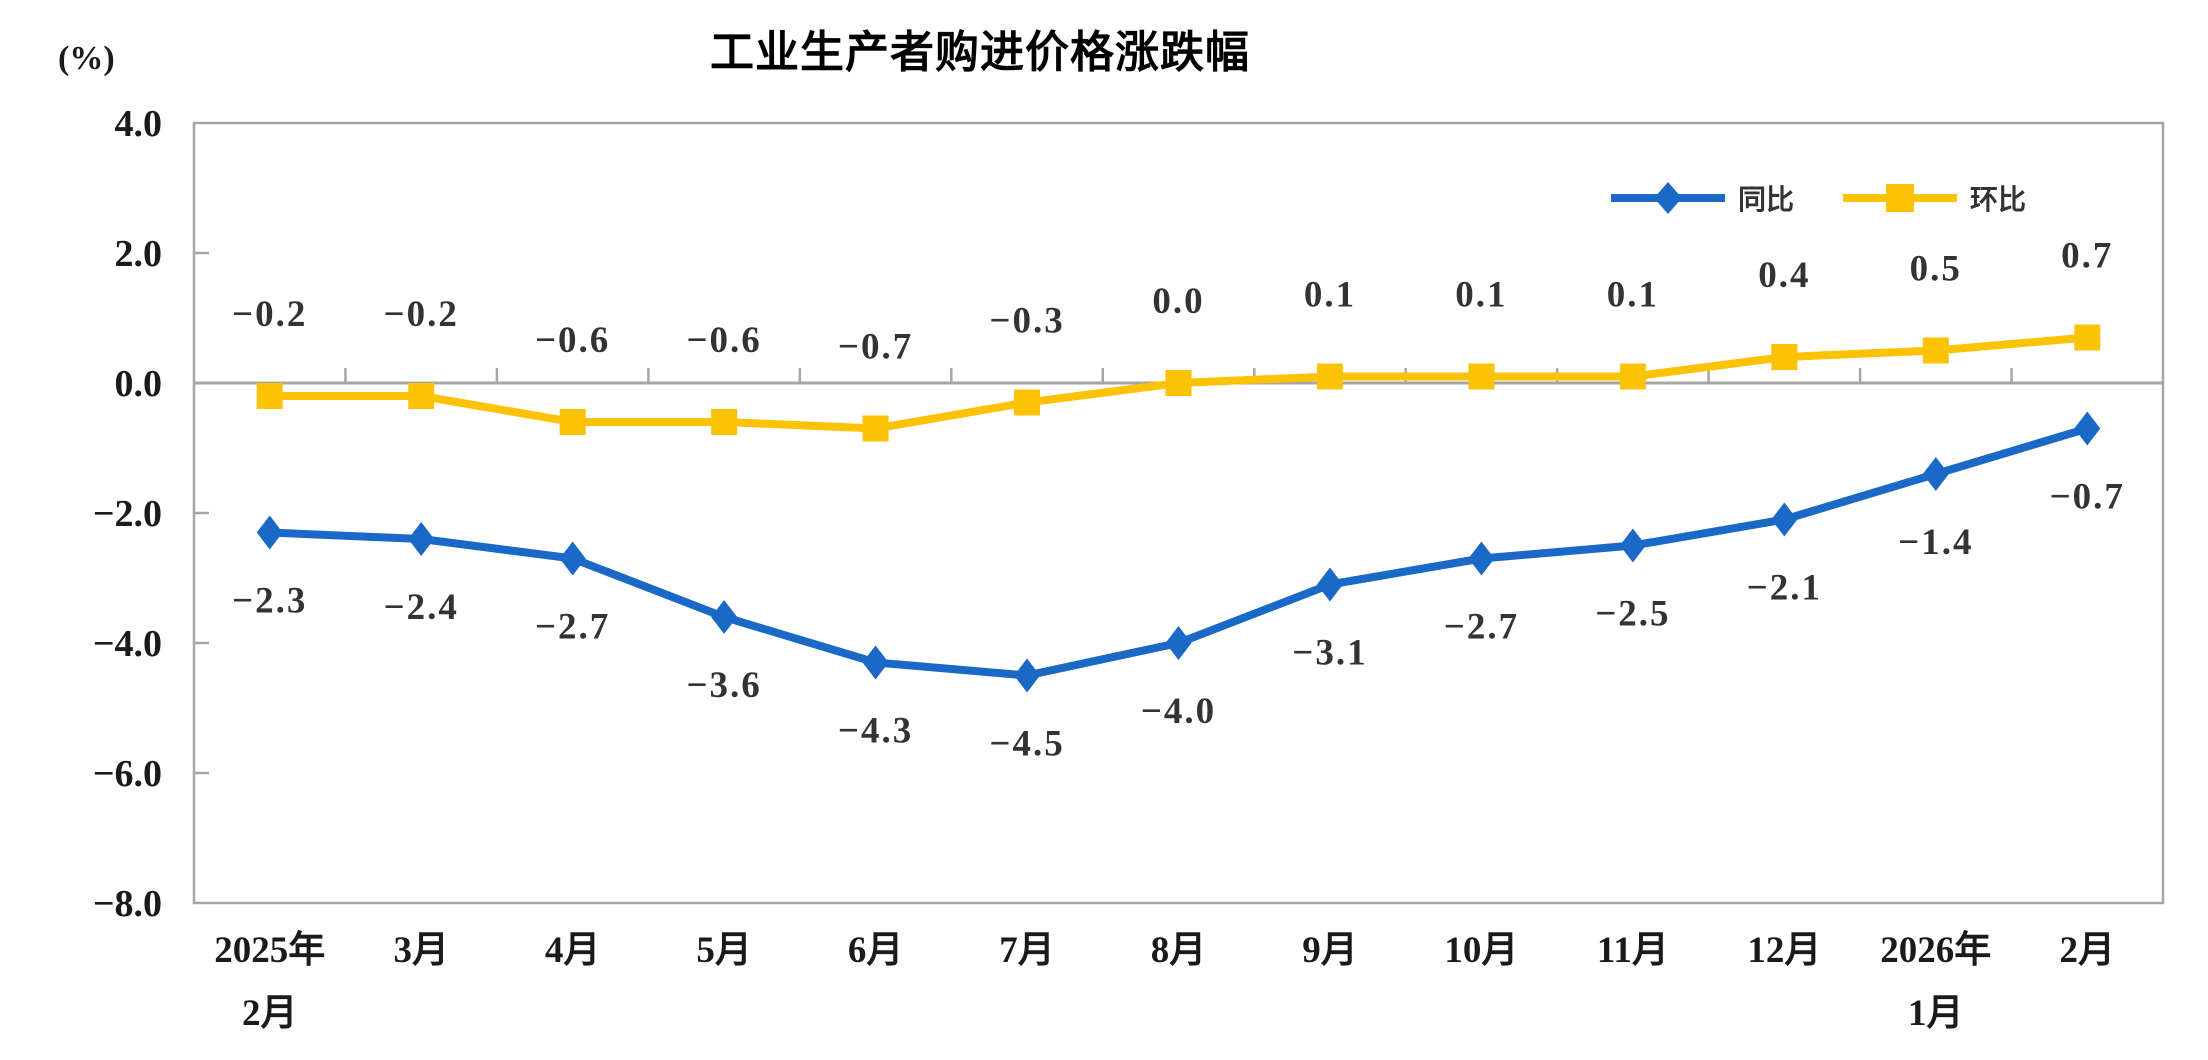 The width and height of the screenshot is (2208, 1060). Describe the element at coordinates (723, 685) in the screenshot. I see `data-label-yoy: −3.6` at that location.